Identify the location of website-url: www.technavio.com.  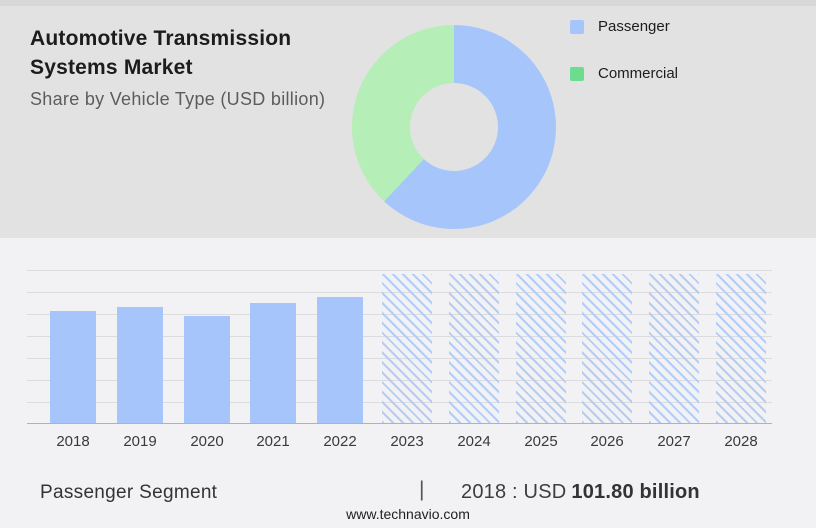
(408, 514).